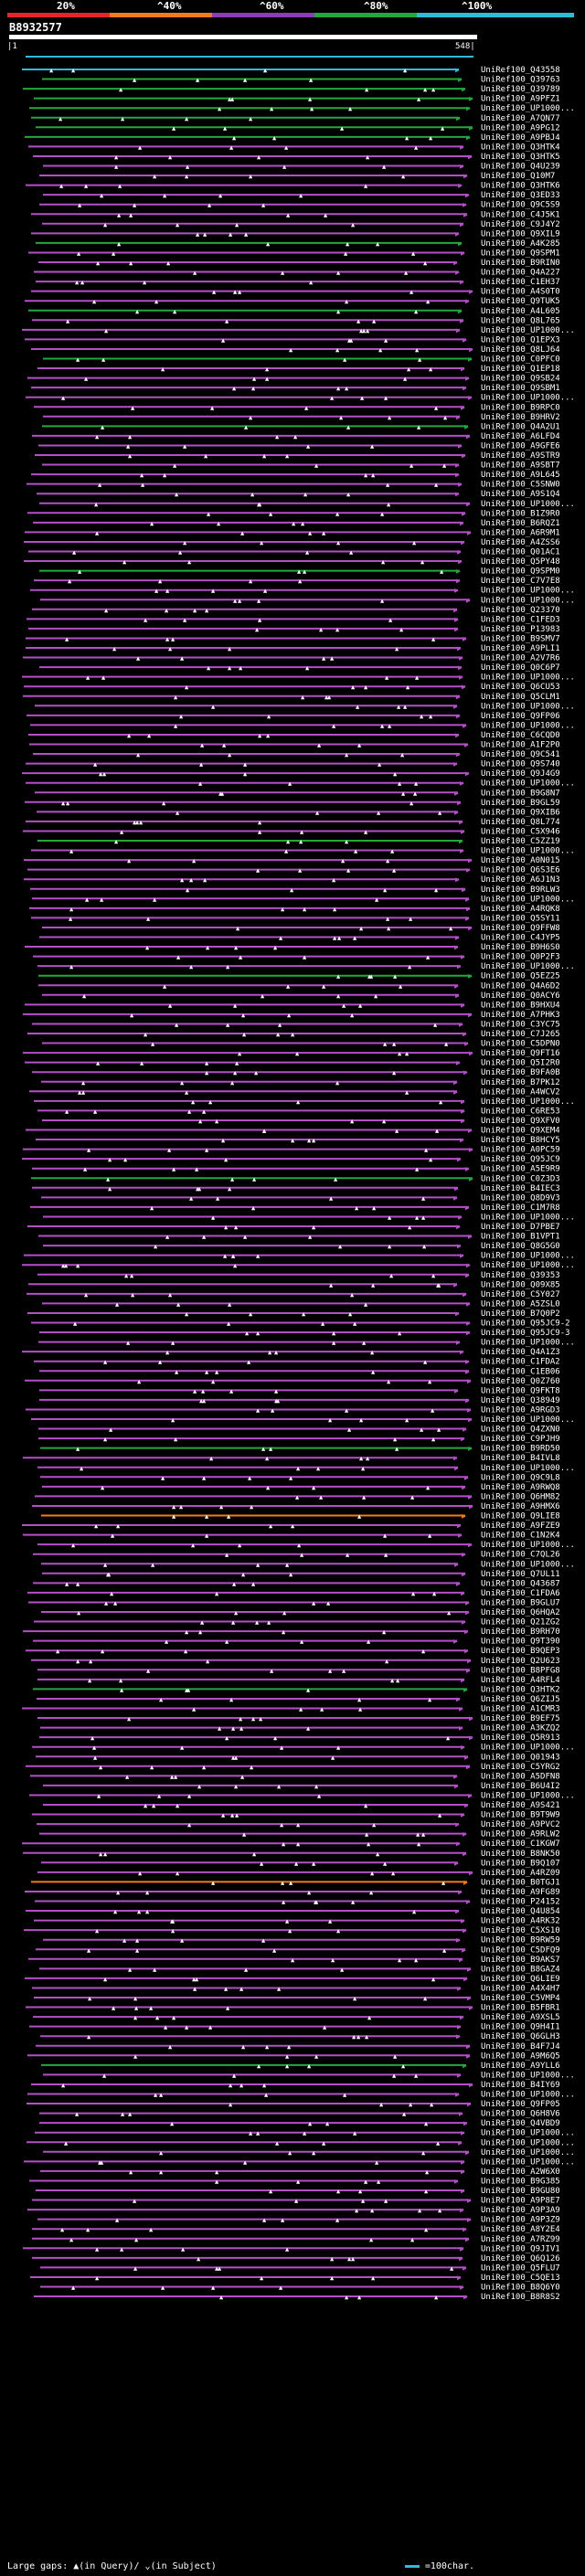 The width and height of the screenshot is (585, 2576). Describe the element at coordinates (520, 1699) in the screenshot. I see `hit-label: UniRef100_Q6ZIJ5` at that location.